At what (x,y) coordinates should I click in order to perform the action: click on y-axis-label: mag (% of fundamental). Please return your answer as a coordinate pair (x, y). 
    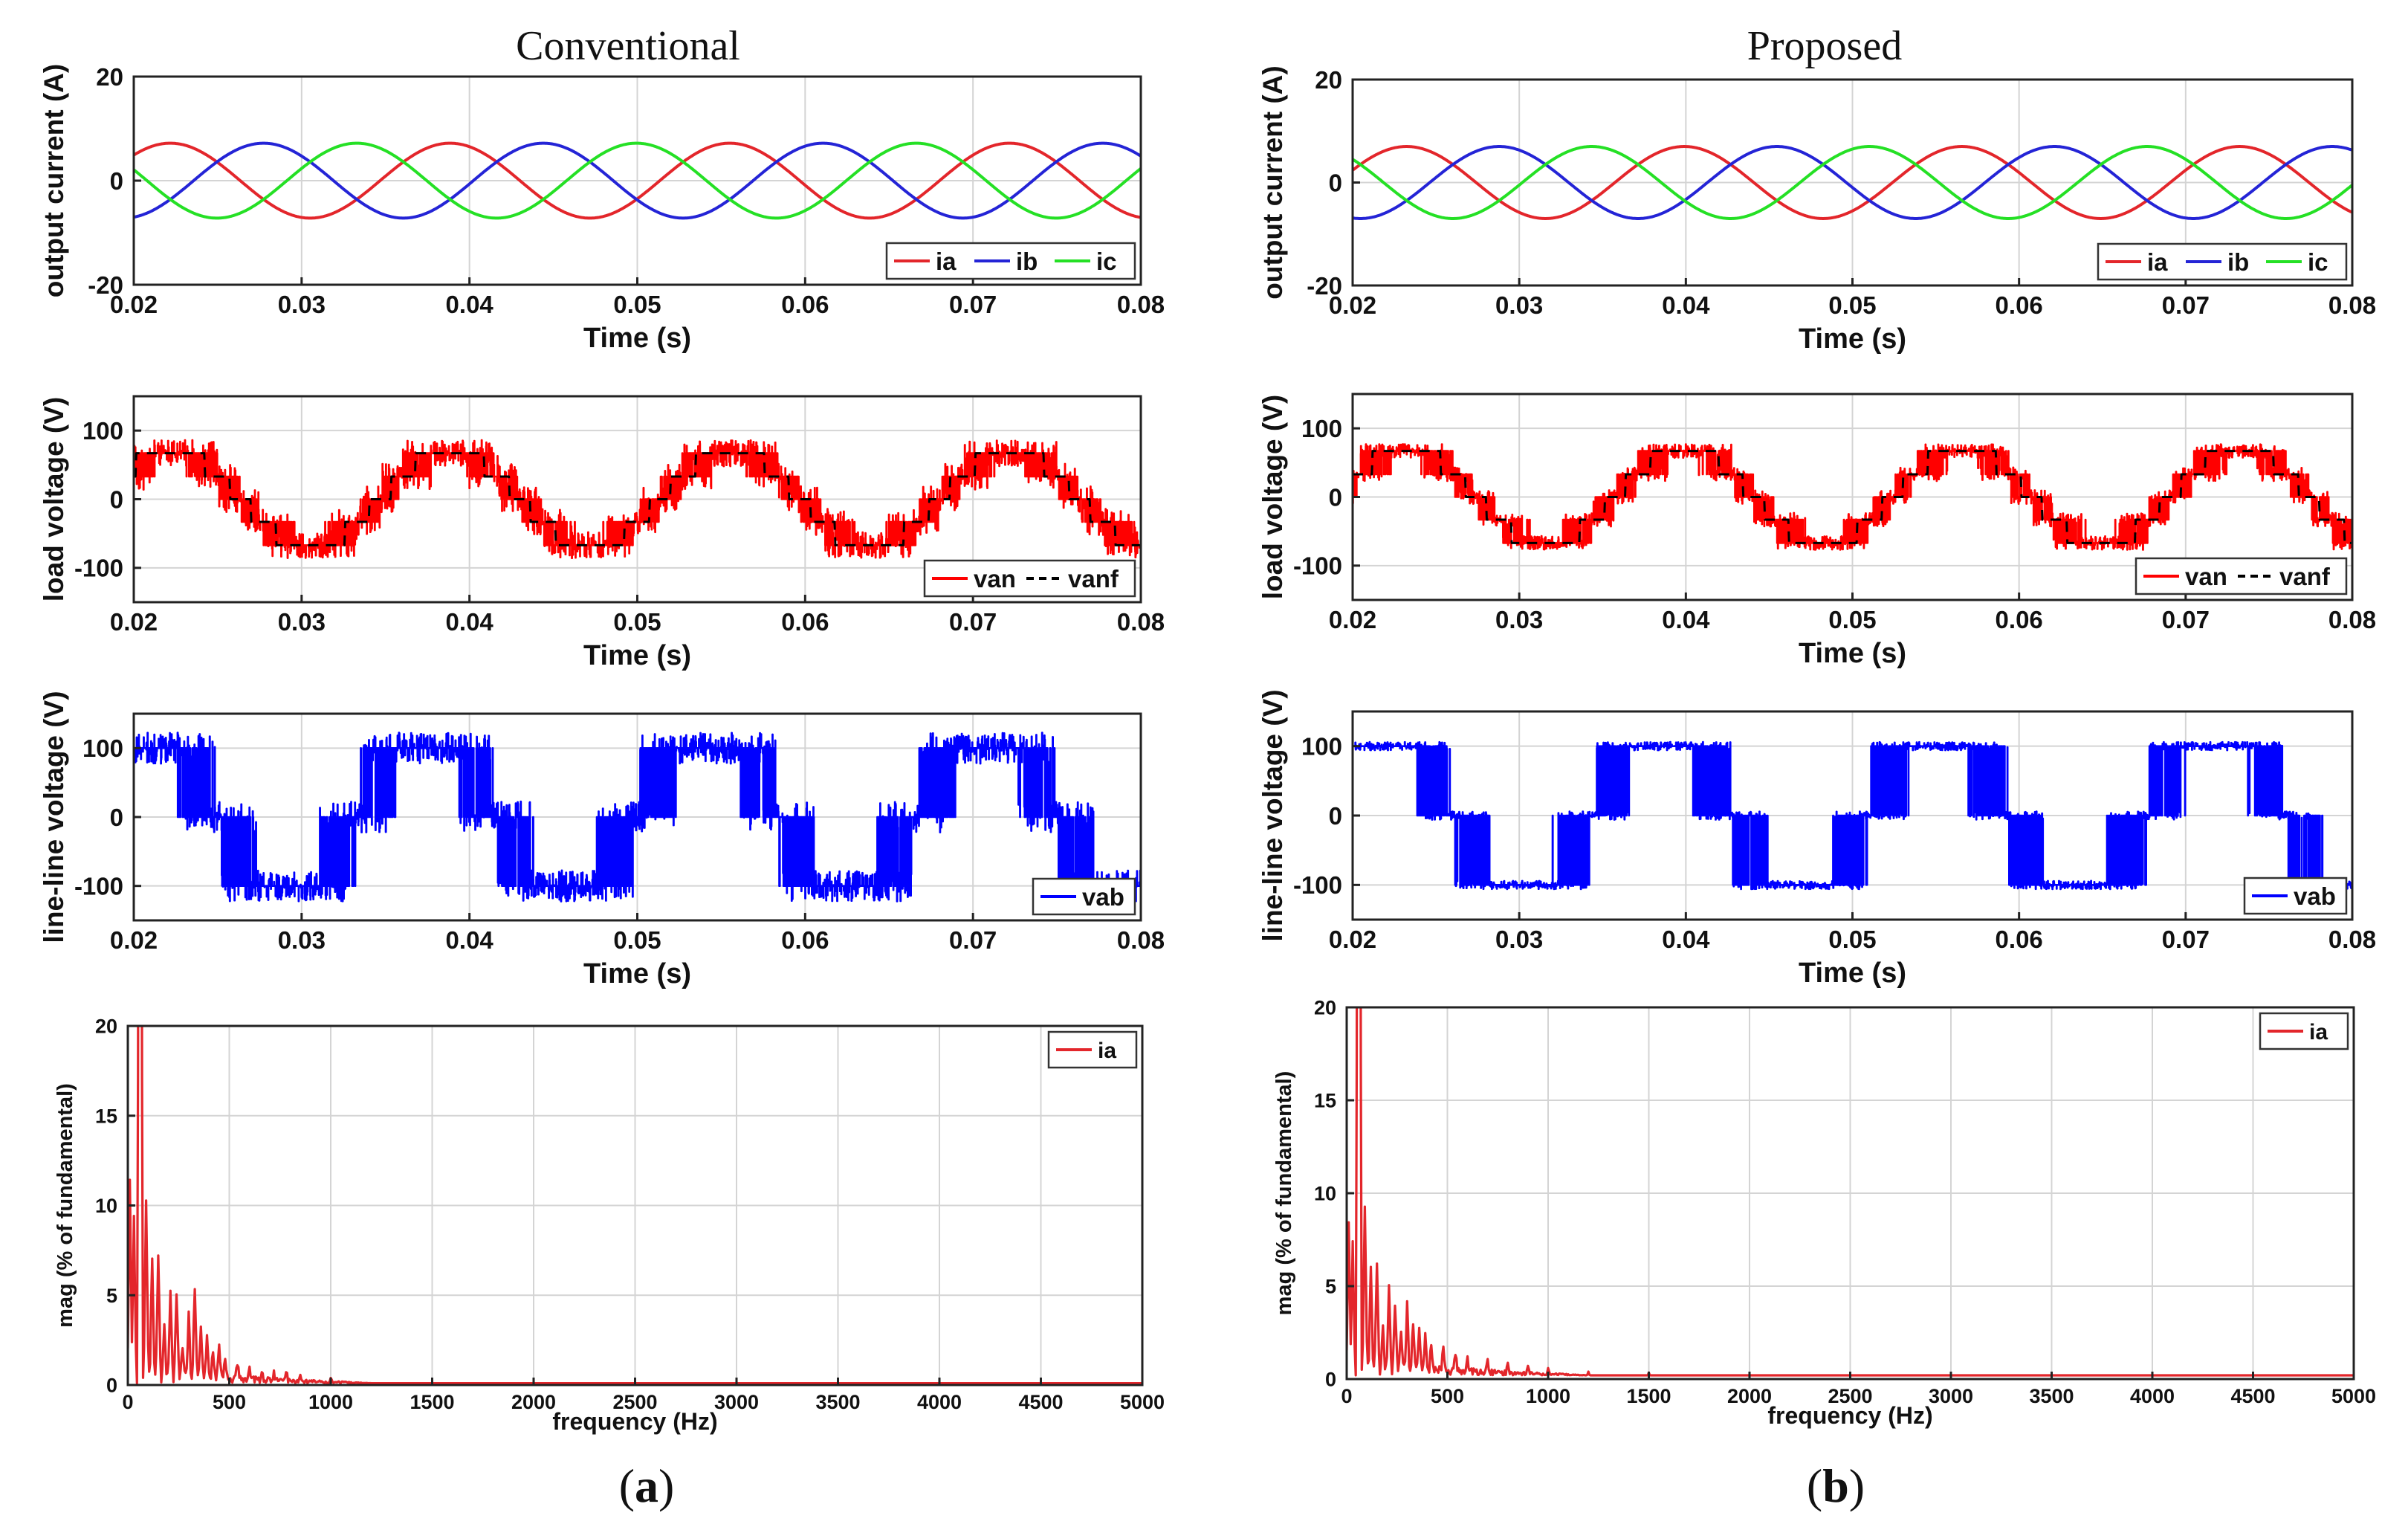
    Looking at the image, I should click on (65, 1205).